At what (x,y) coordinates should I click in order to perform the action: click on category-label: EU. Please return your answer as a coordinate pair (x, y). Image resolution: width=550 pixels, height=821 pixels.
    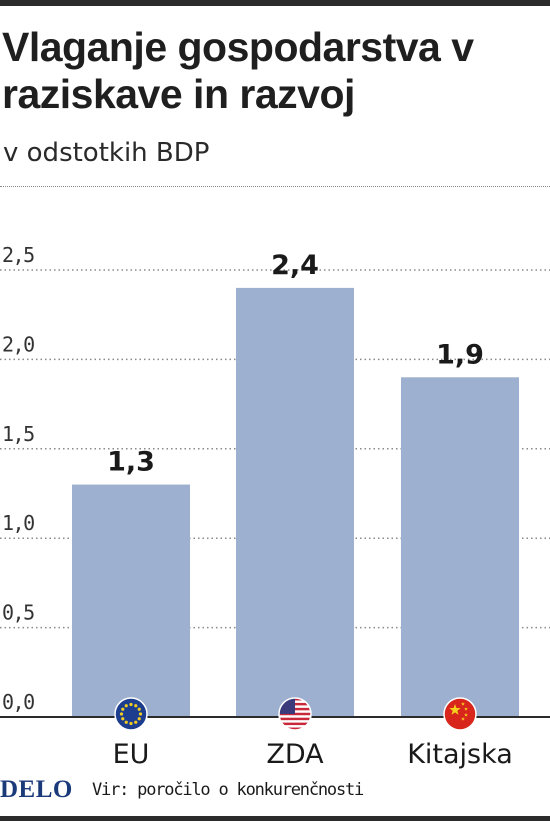
    Looking at the image, I should click on (131, 754).